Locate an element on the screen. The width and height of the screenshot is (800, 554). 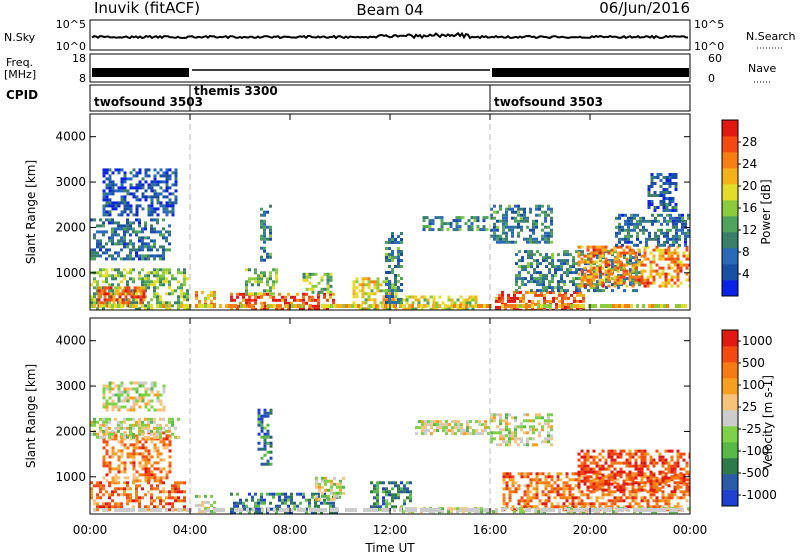
velocity-colorbar-tick: -100 is located at coordinates (755, 451).